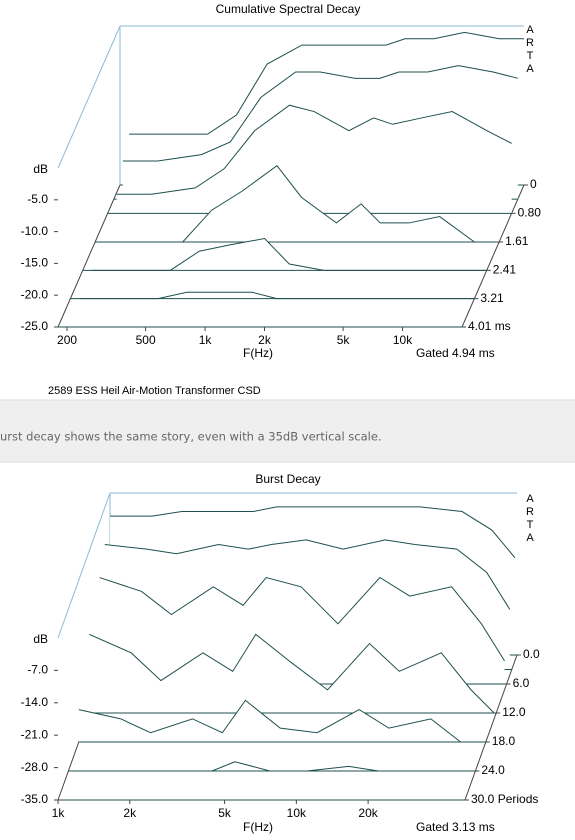  What do you see at coordinates (455, 353) in the screenshot?
I see `gated-note: Gated 4.94 ms` at bounding box center [455, 353].